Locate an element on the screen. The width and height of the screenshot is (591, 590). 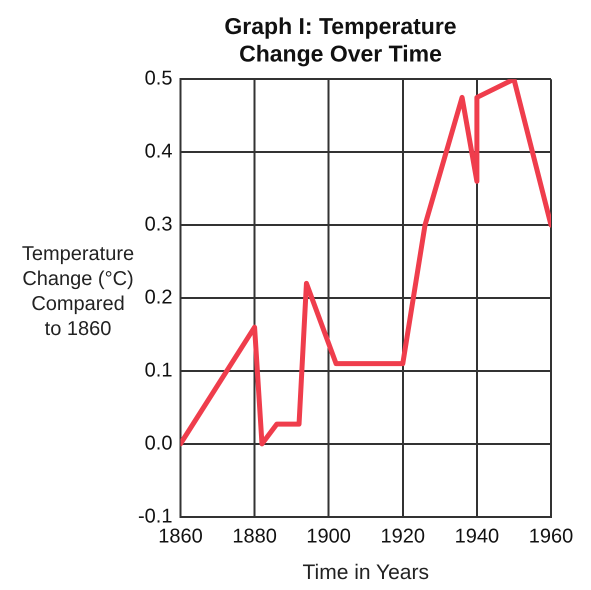
x-tick-label: 1960 is located at coordinates (551, 536).